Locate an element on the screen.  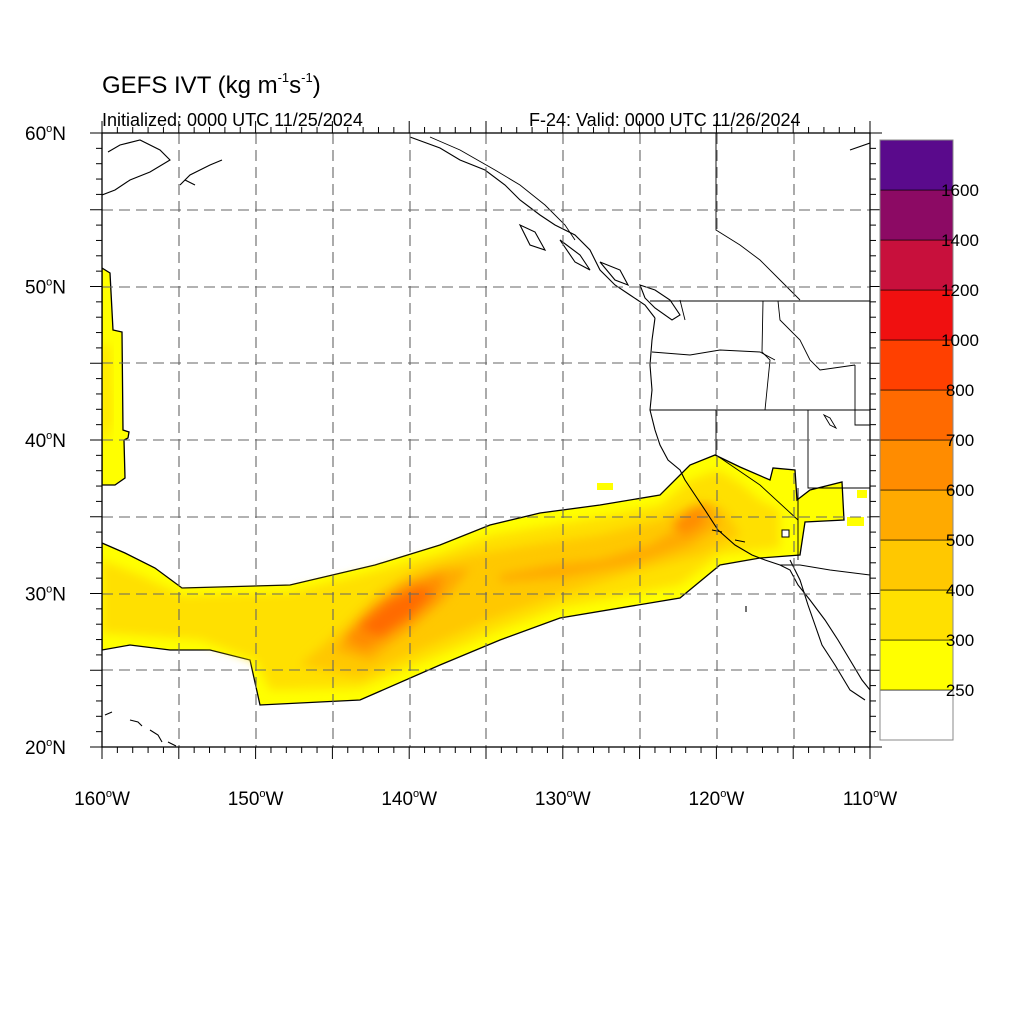
coastline-bc-islands is located at coordinates (574, 255).